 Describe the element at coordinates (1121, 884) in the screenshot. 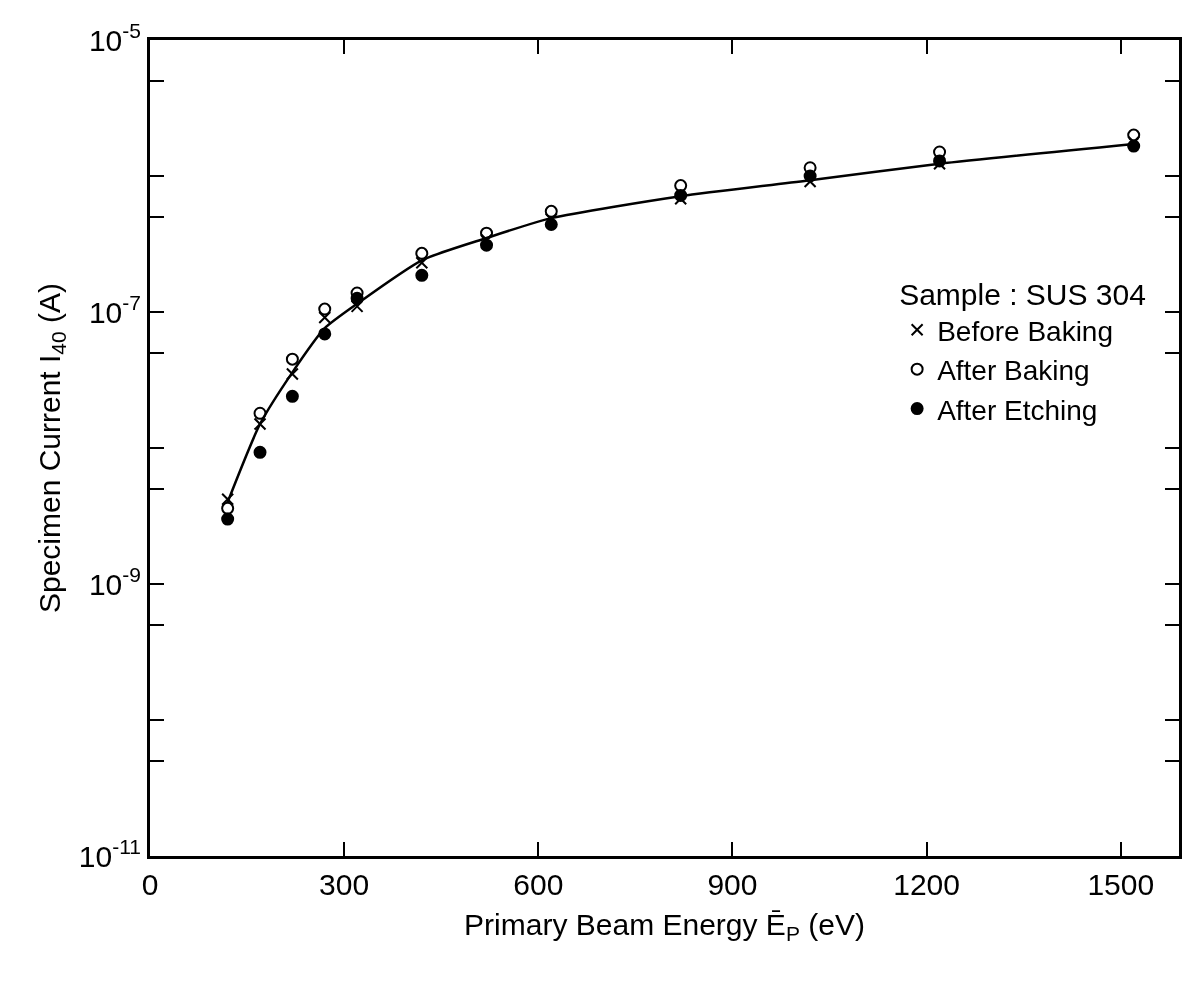

I see `x-tick-label: 1500` at that location.